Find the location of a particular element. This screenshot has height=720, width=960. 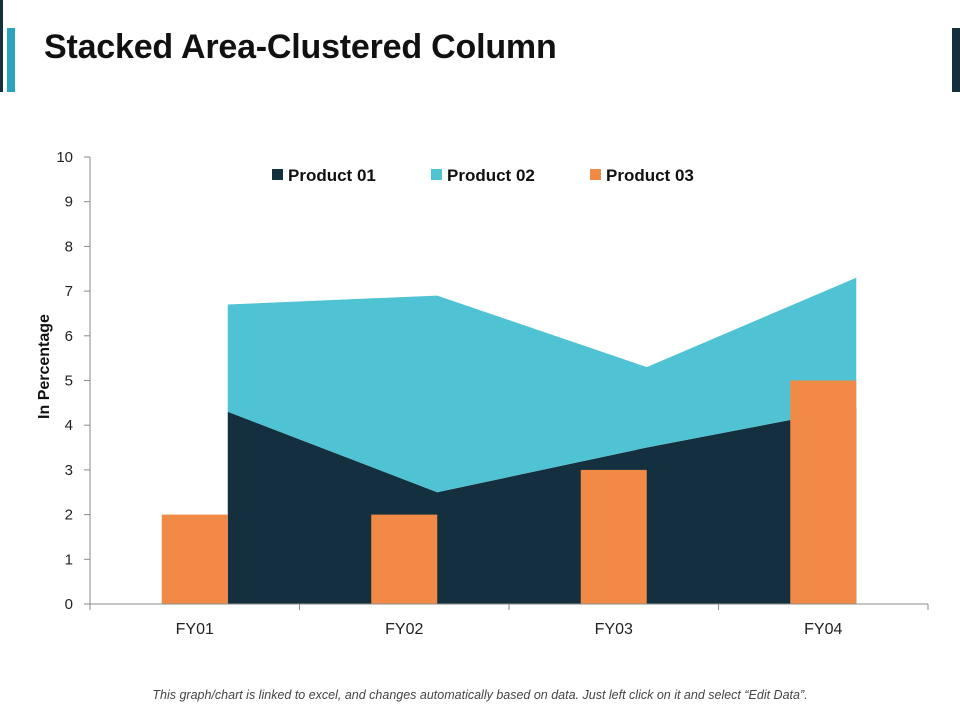

y-tick-label: 9 is located at coordinates (69, 202).